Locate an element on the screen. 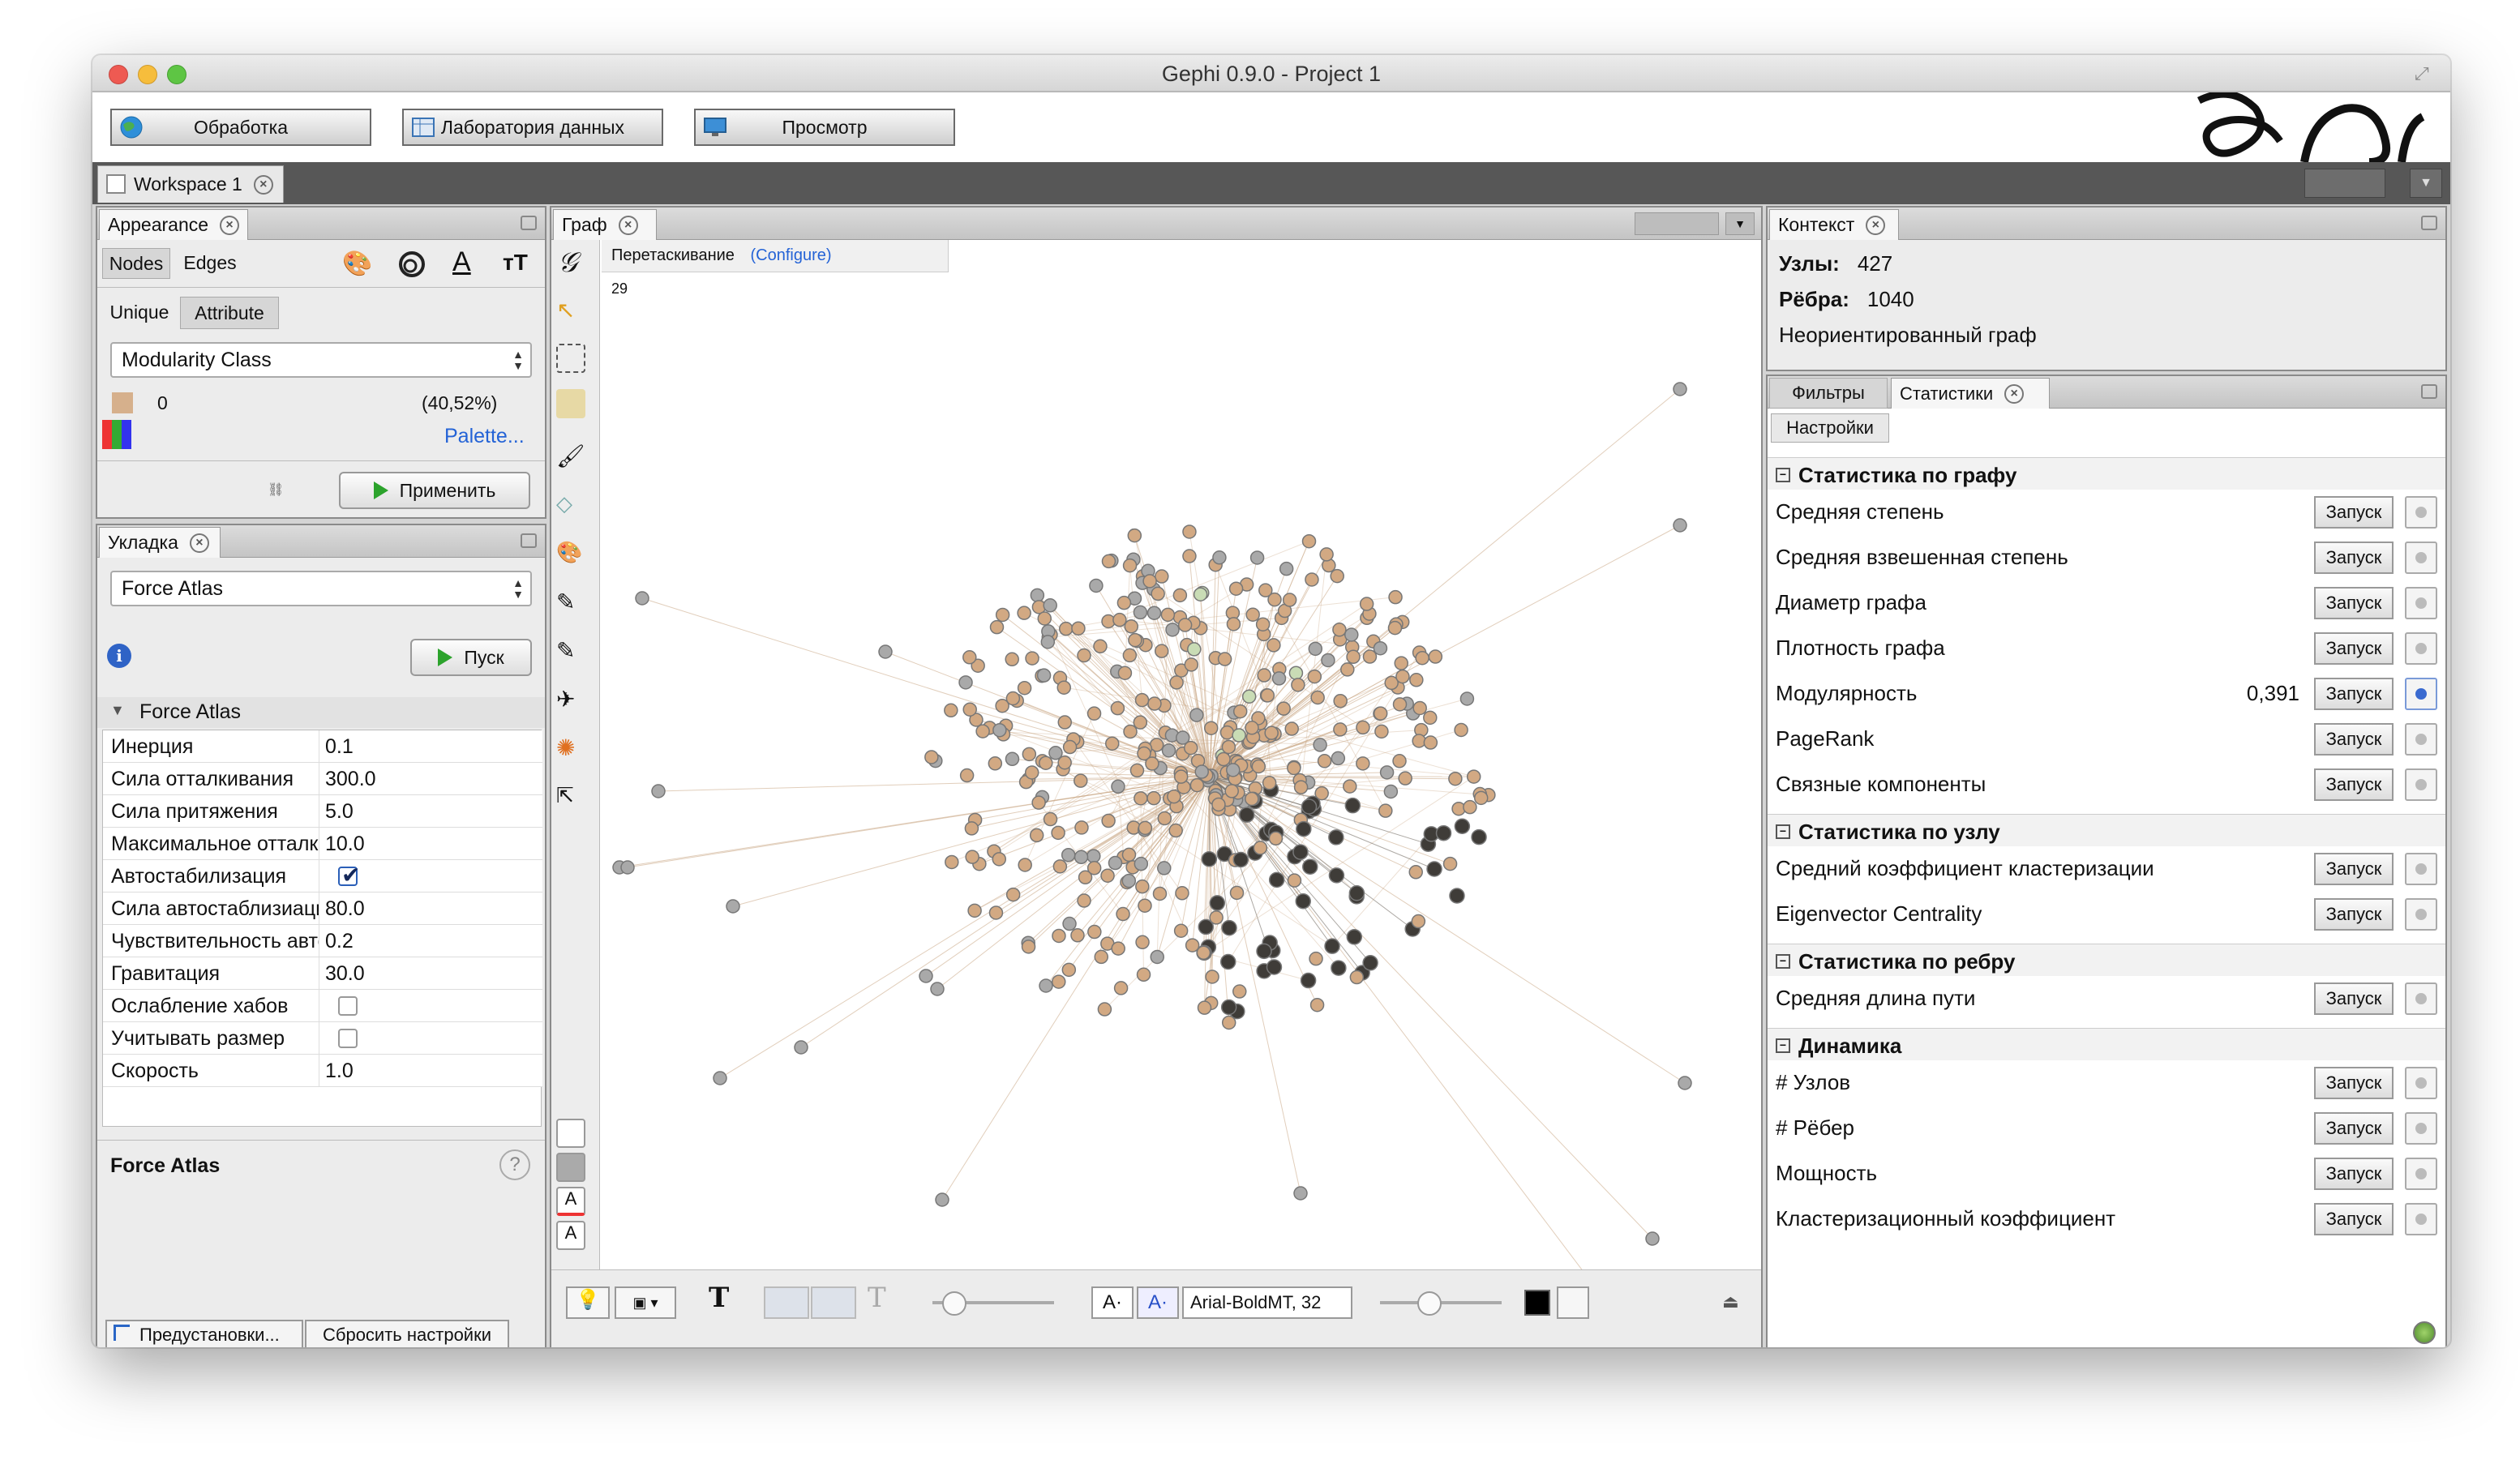  graph-tab: Граф × is located at coordinates (605, 224).